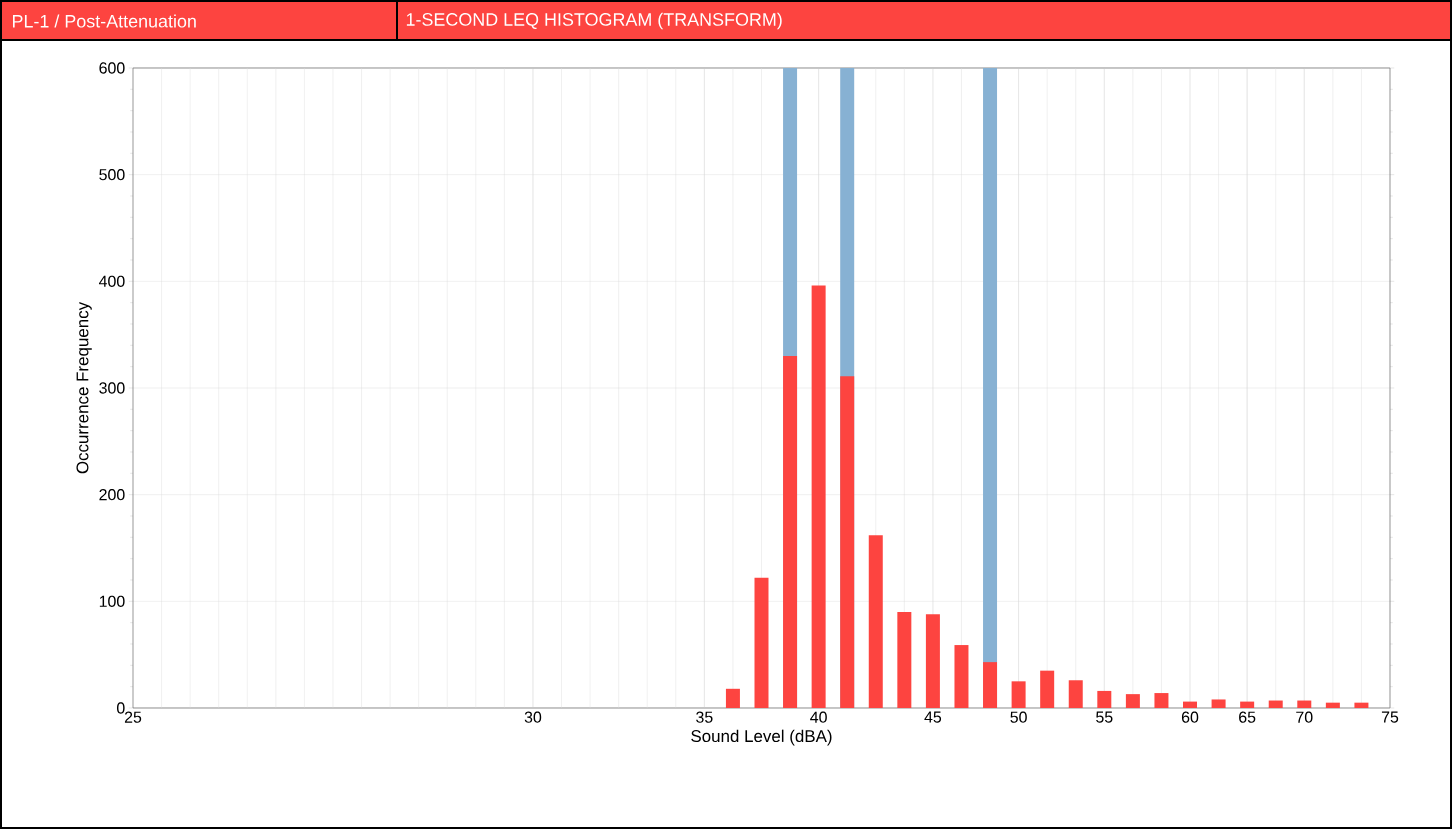 The image size is (1452, 829). Describe the element at coordinates (112, 388) in the screenshot. I see `y-tick-label: 300` at that location.